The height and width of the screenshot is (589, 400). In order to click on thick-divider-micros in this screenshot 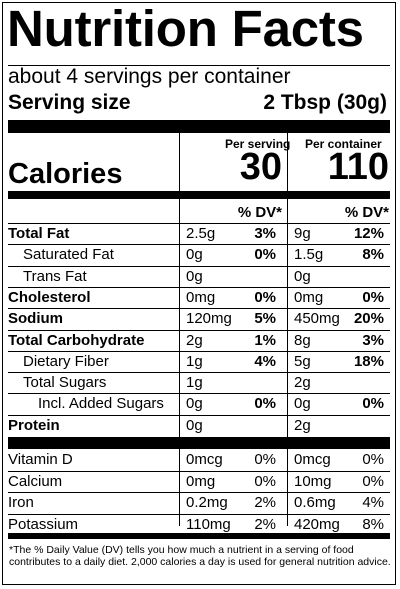, I will do `click(199, 443)`.